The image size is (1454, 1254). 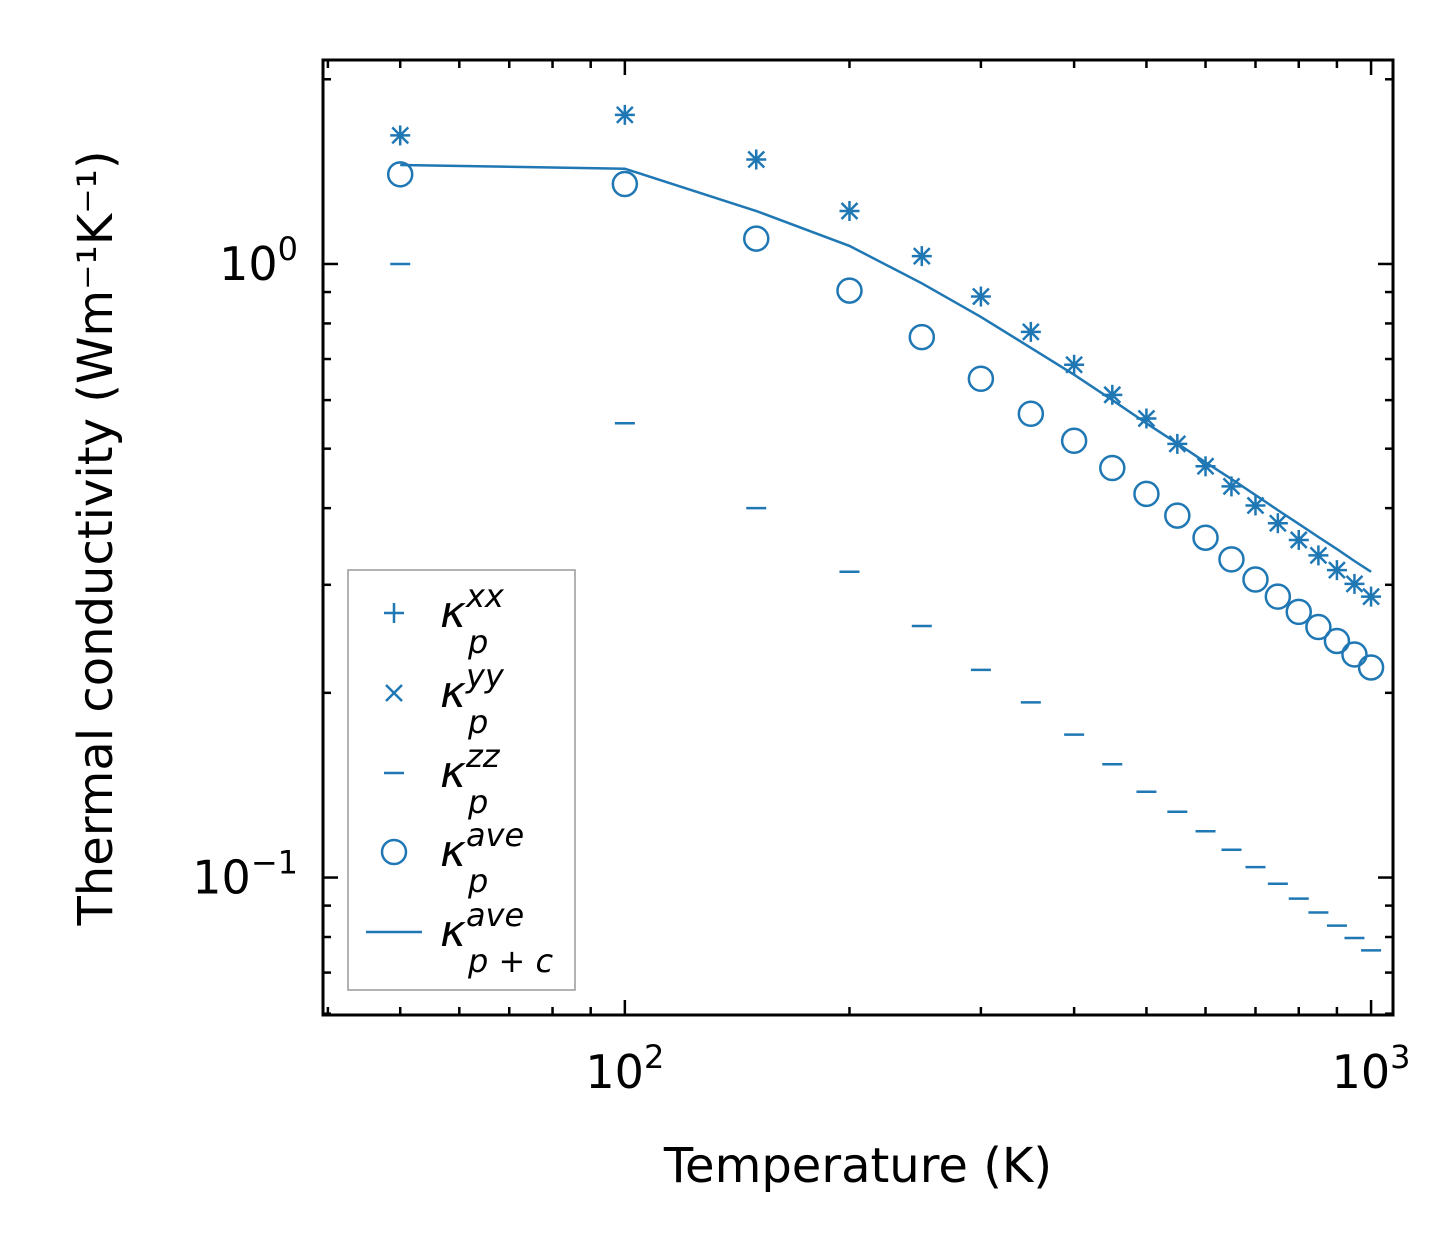 I want to click on legend-label-3: κzz p, so click(x=470, y=779).